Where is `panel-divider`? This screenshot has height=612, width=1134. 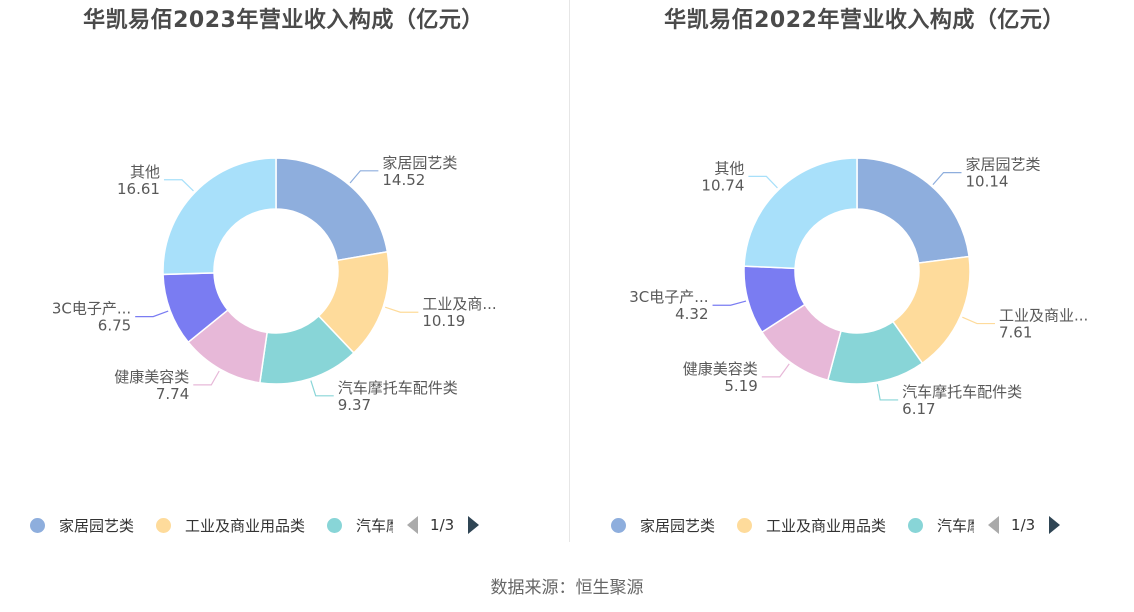 panel-divider is located at coordinates (569, 271).